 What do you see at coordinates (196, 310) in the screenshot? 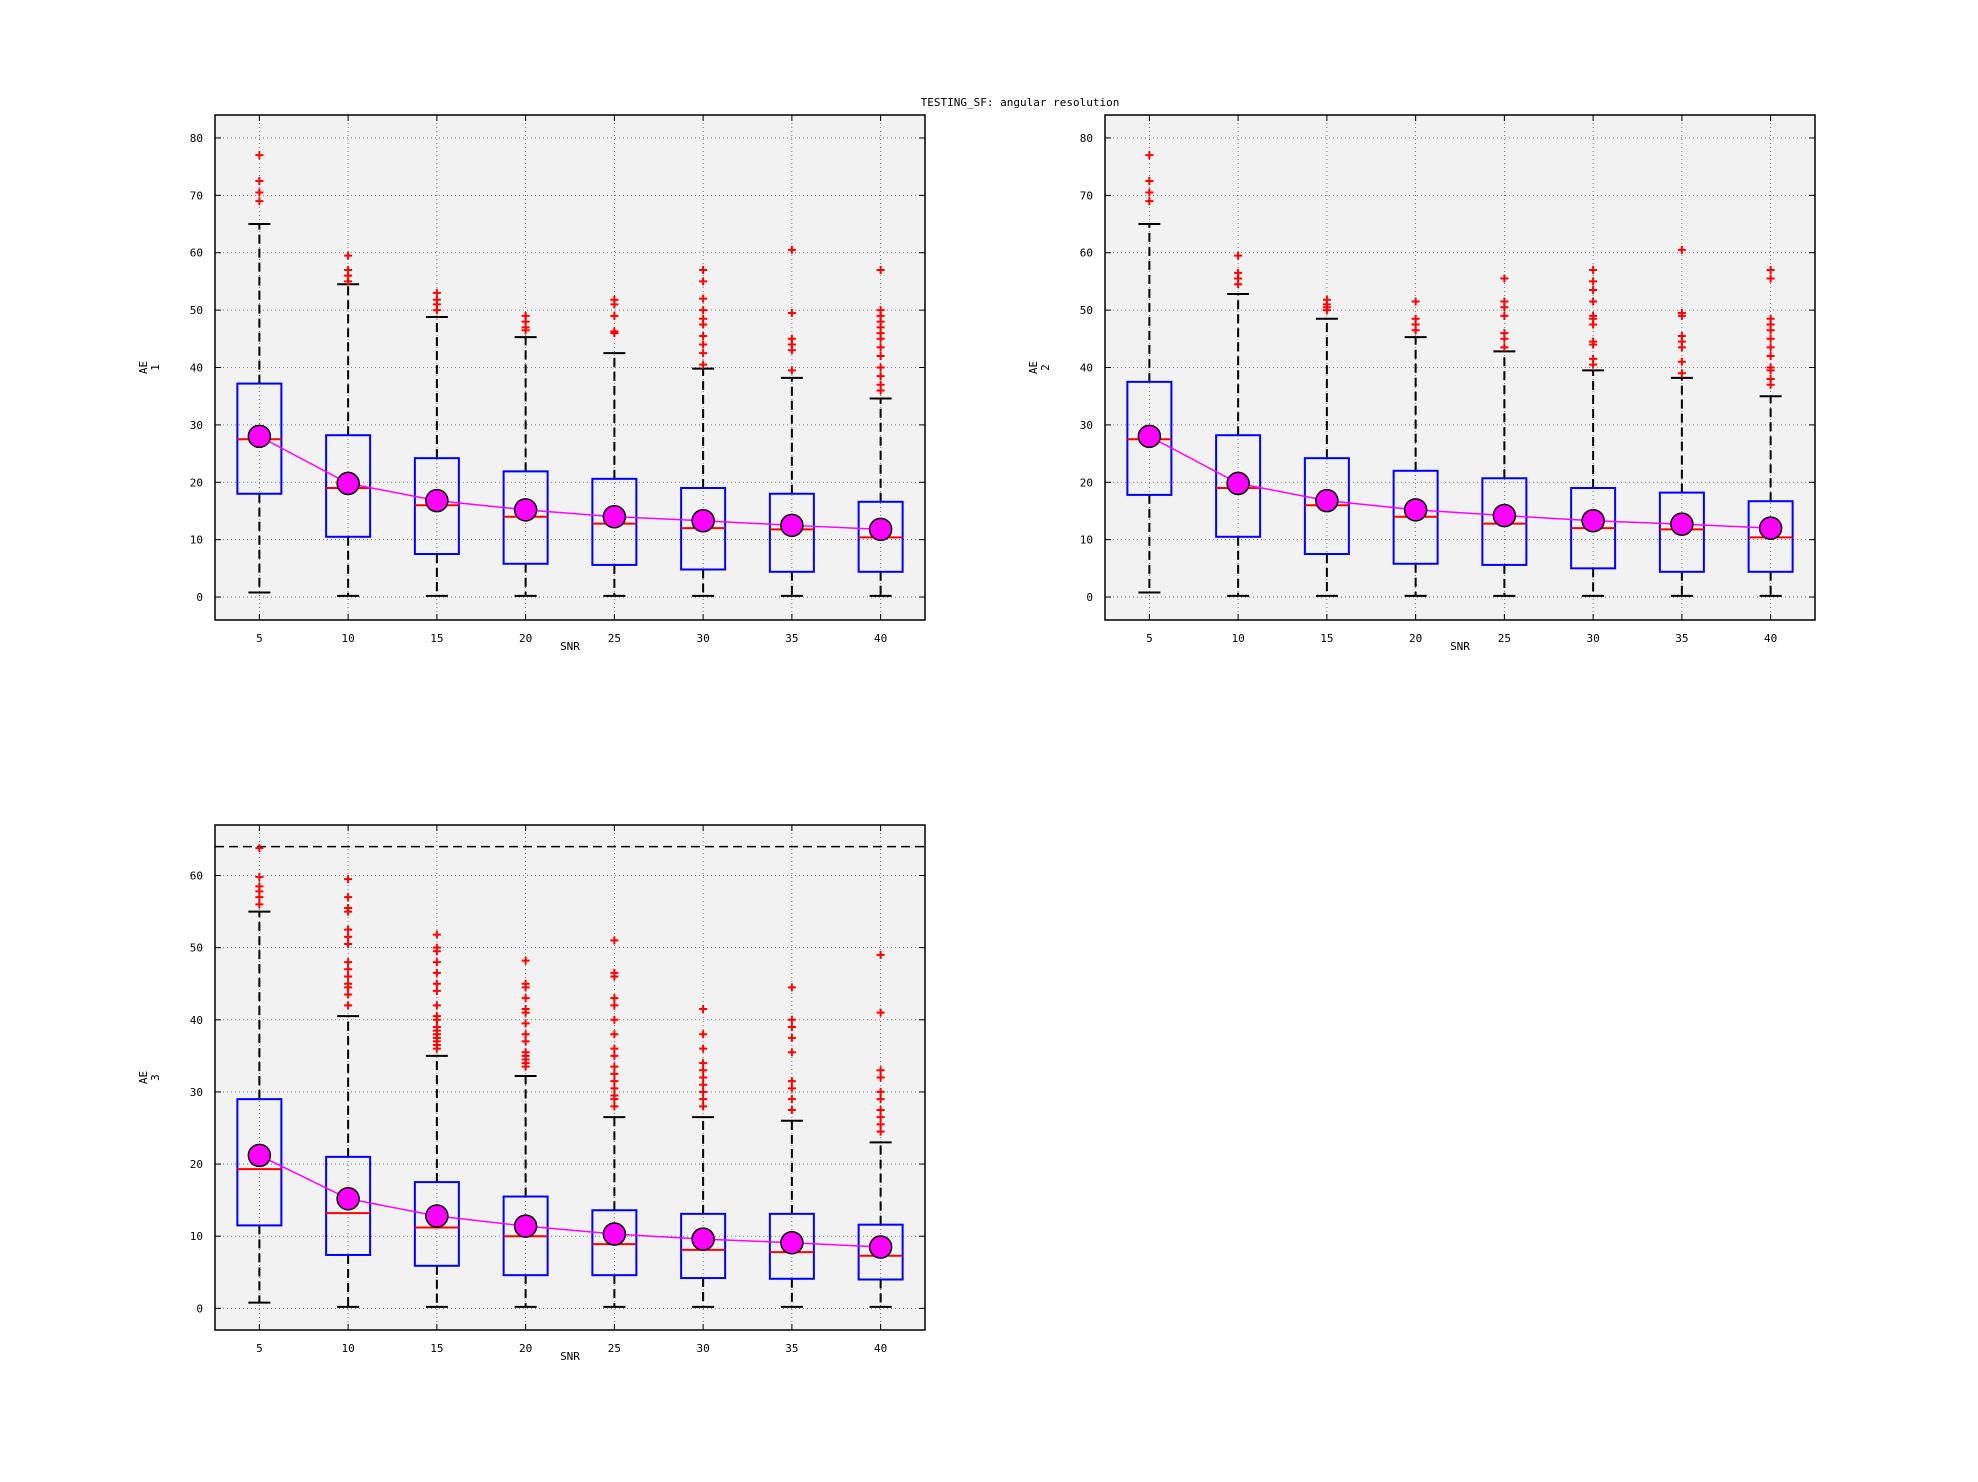
I see `y-tick-label: 50` at bounding box center [196, 310].